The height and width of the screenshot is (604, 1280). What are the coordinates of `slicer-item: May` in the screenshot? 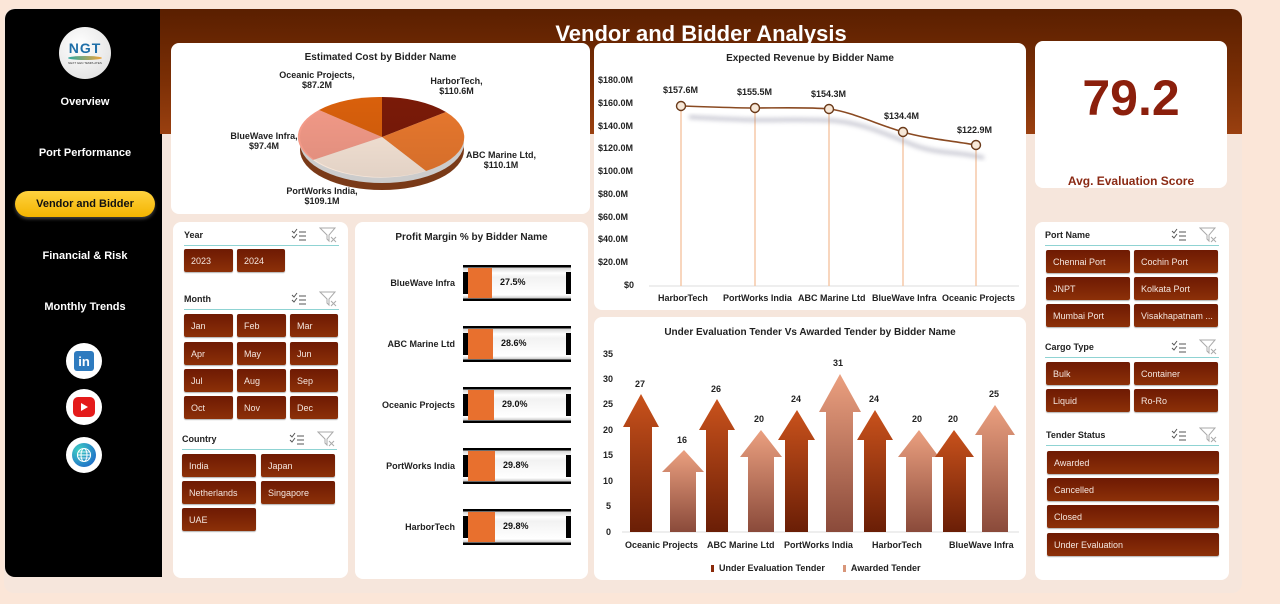 It's located at (261, 353).